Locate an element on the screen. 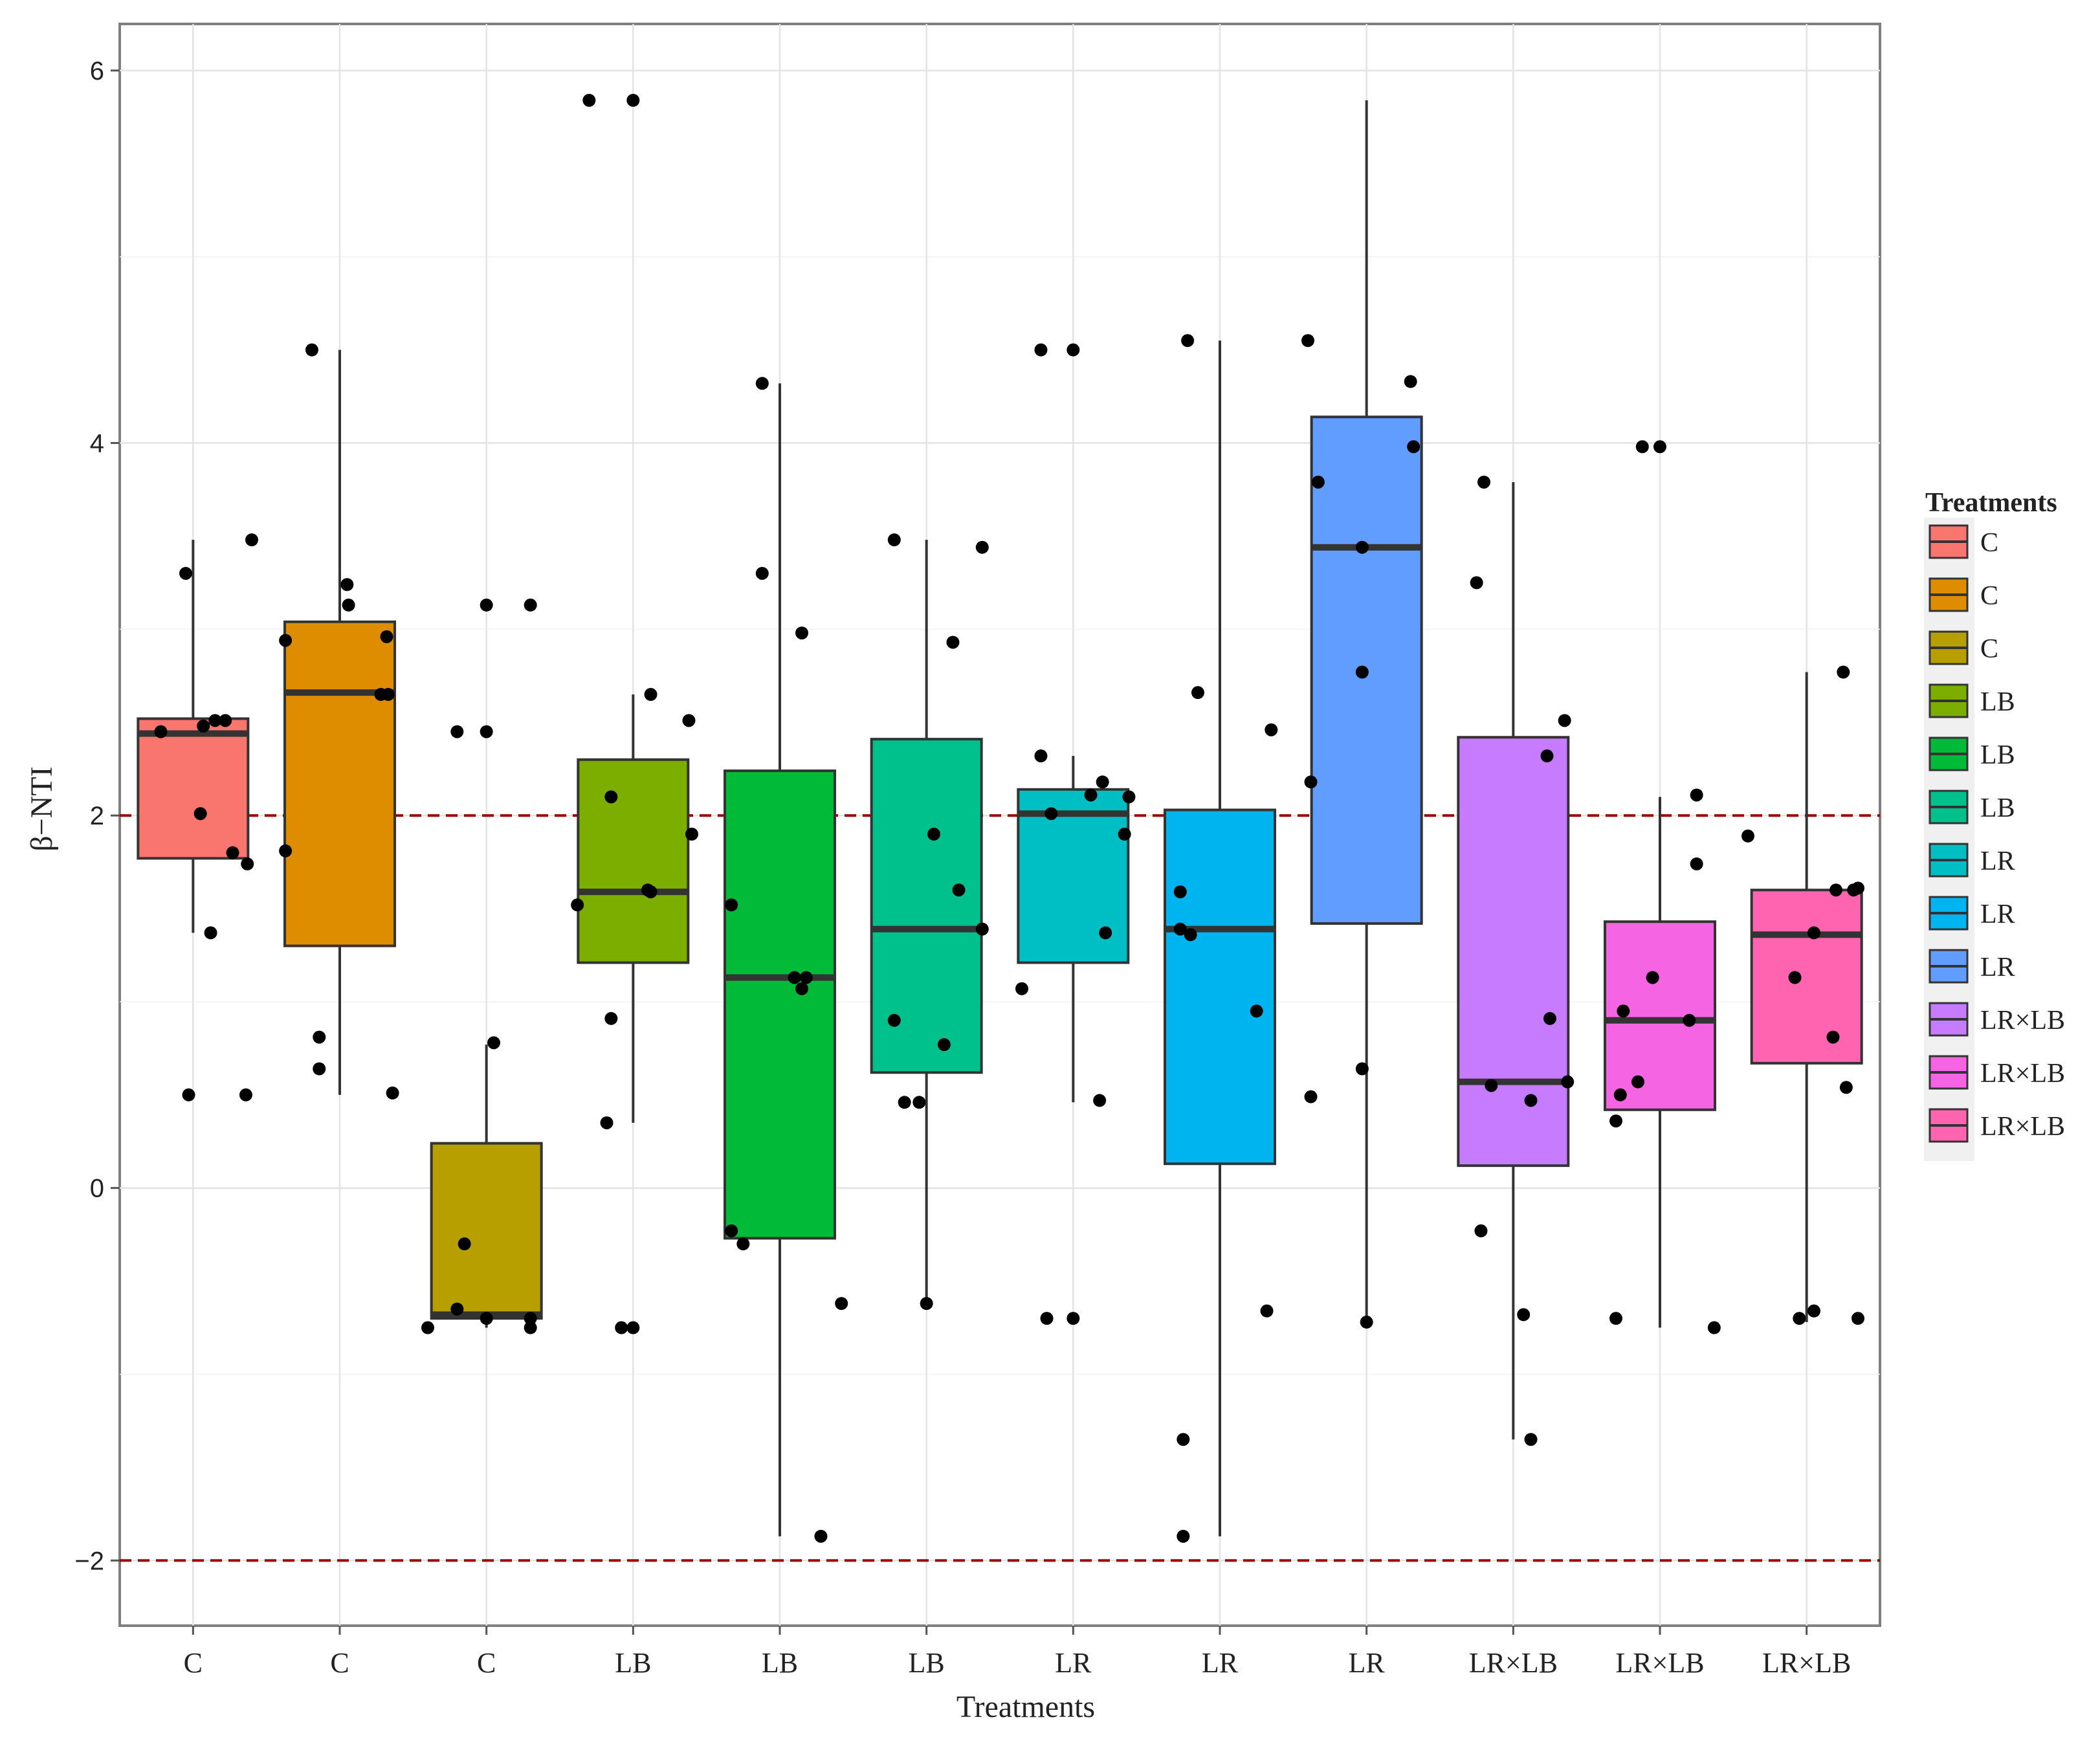  y-tick-label: −2 is located at coordinates (89, 1561).